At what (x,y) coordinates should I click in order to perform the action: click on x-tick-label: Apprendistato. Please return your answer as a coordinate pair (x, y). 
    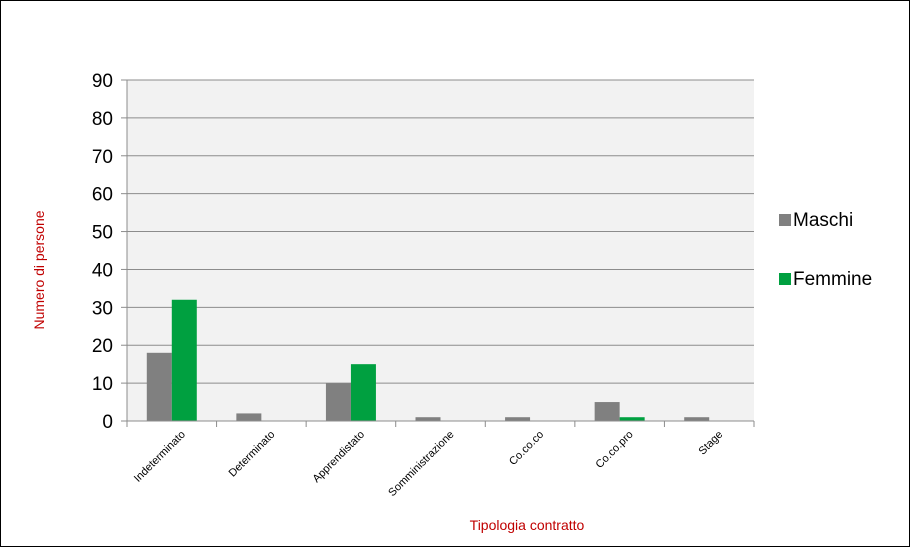
    Looking at the image, I should click on (339, 457).